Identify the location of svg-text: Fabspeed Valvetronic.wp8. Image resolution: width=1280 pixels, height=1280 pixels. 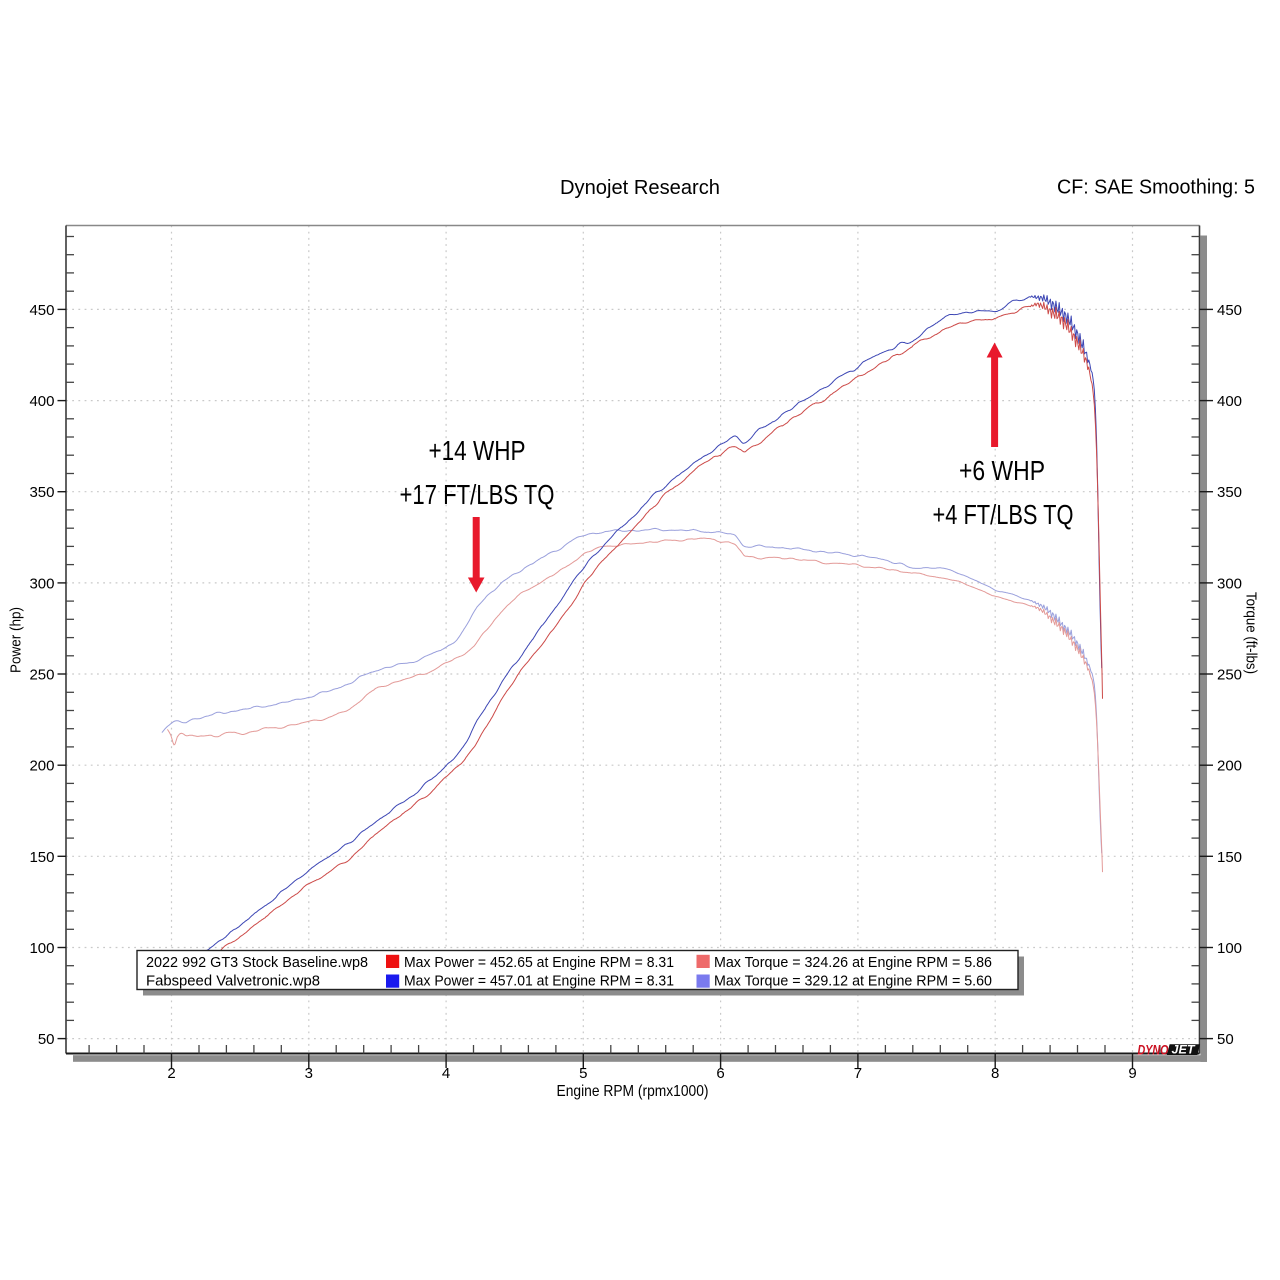
(233, 980).